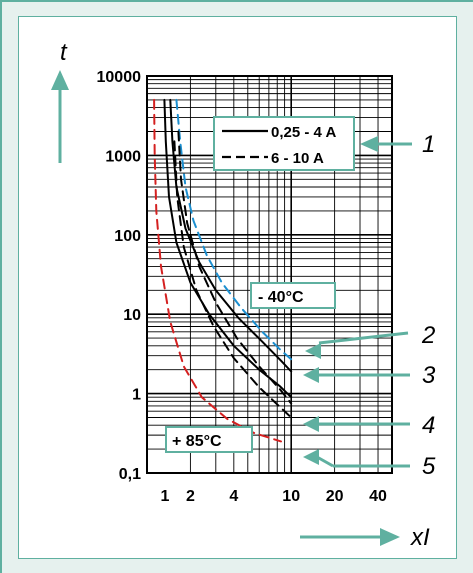 The height and width of the screenshot is (573, 473). I want to click on y-axis-arrow, so click(60, 116).